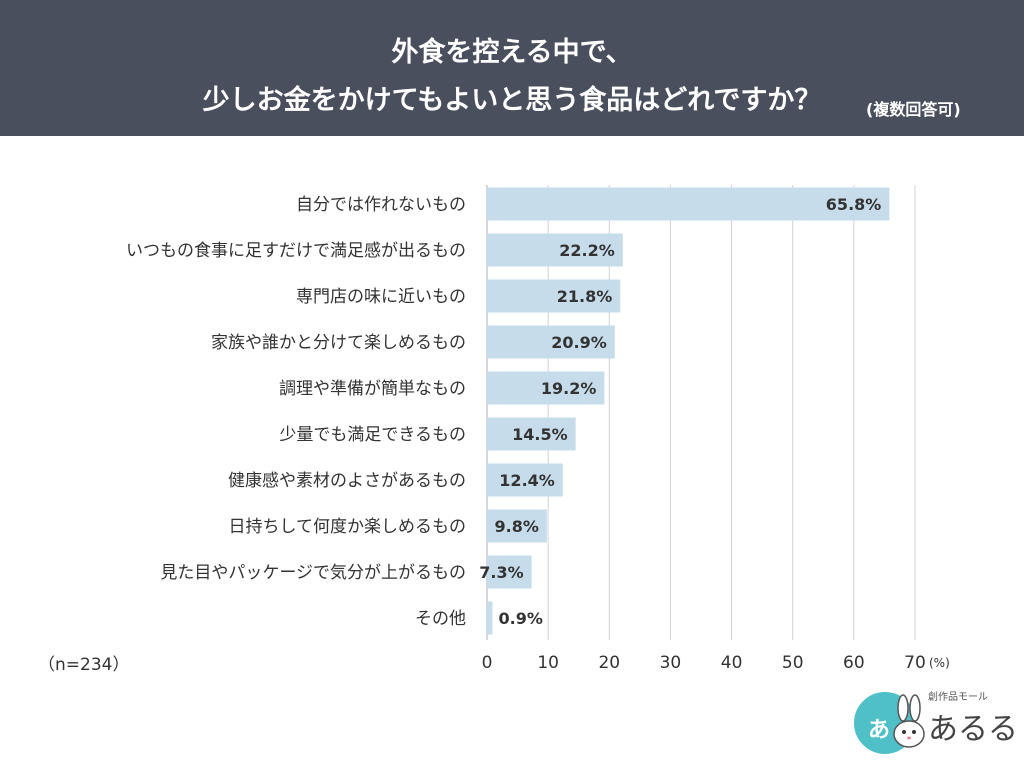 The image size is (1024, 768). What do you see at coordinates (854, 204) in the screenshot?
I see `data-label: 65.8%` at bounding box center [854, 204].